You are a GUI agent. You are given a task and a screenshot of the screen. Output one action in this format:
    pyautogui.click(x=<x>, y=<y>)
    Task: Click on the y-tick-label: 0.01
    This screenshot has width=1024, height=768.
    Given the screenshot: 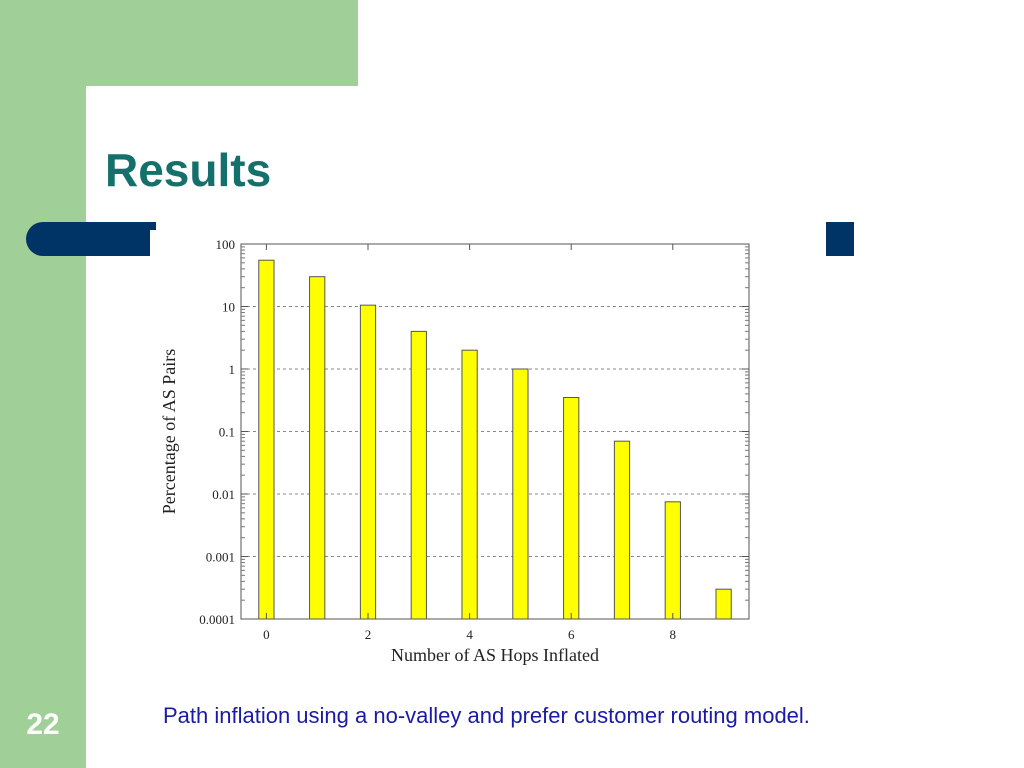 What is the action you would take?
    pyautogui.click(x=223, y=494)
    